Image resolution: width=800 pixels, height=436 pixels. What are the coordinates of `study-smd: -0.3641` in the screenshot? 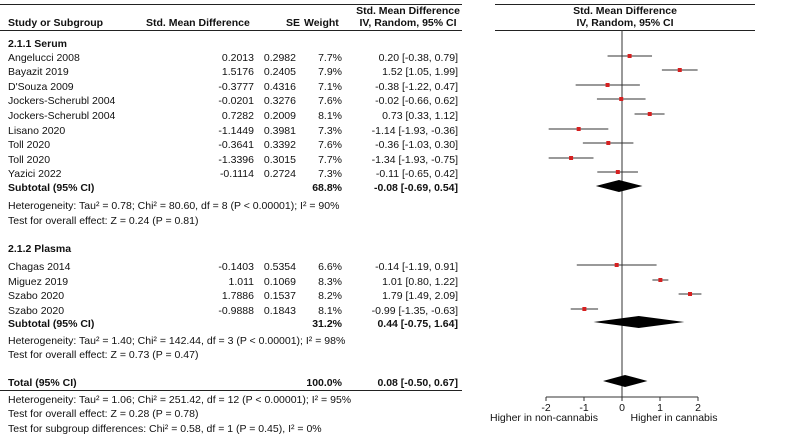 It's located at (236, 145).